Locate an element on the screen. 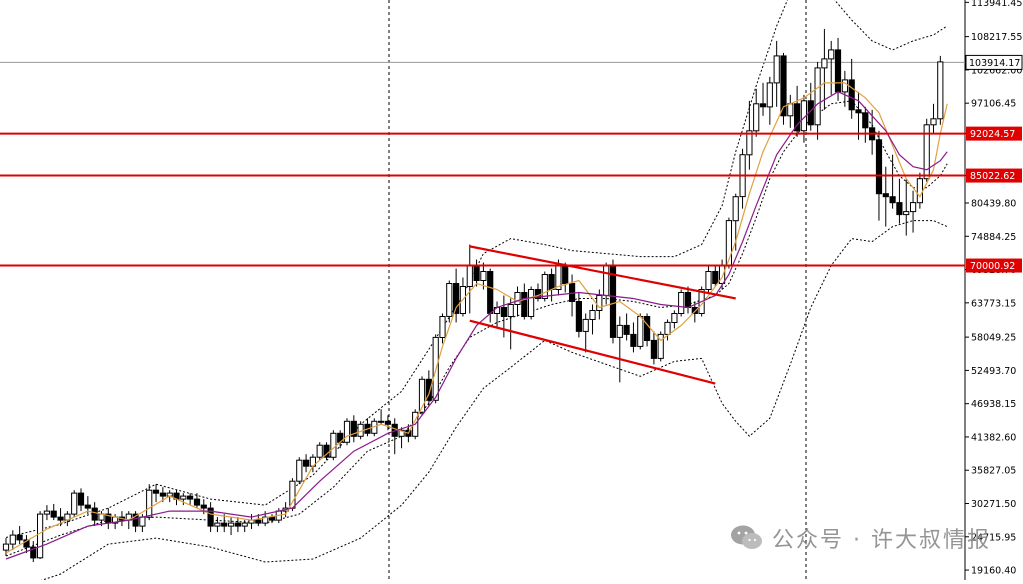 The width and height of the screenshot is (1023, 584). wechat-icon is located at coordinates (747, 537).